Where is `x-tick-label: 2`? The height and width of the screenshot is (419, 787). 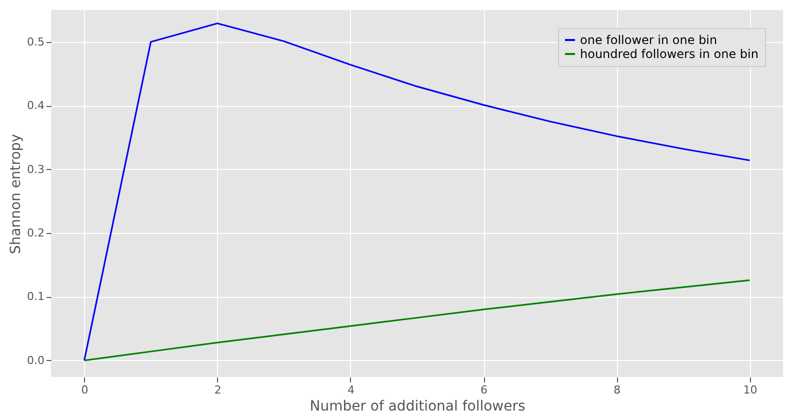 x-tick-label: 2 is located at coordinates (218, 390).